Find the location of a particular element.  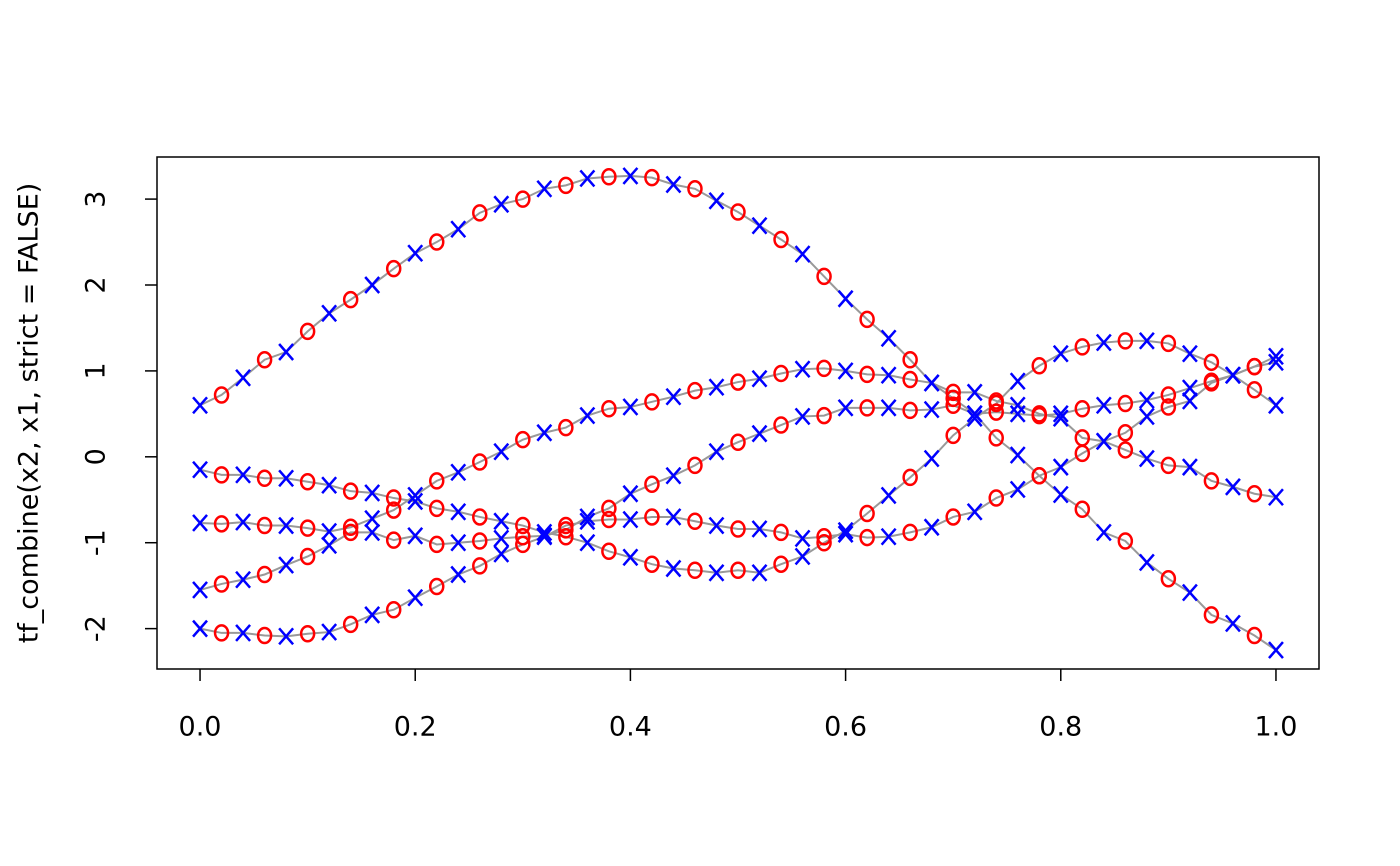

x-tick-label: 0.4 is located at coordinates (630, 727).